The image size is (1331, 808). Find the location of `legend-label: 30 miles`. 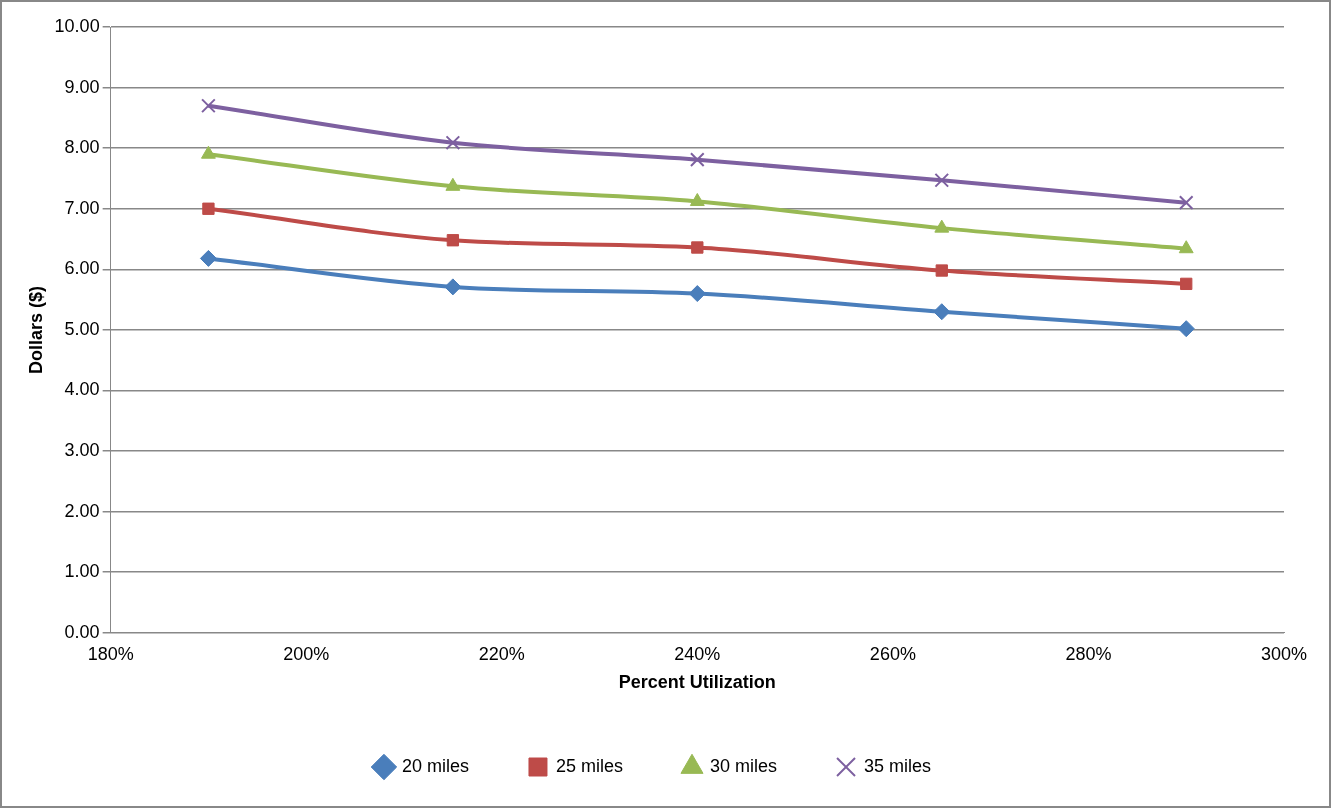

legend-label: 30 miles is located at coordinates (744, 765).